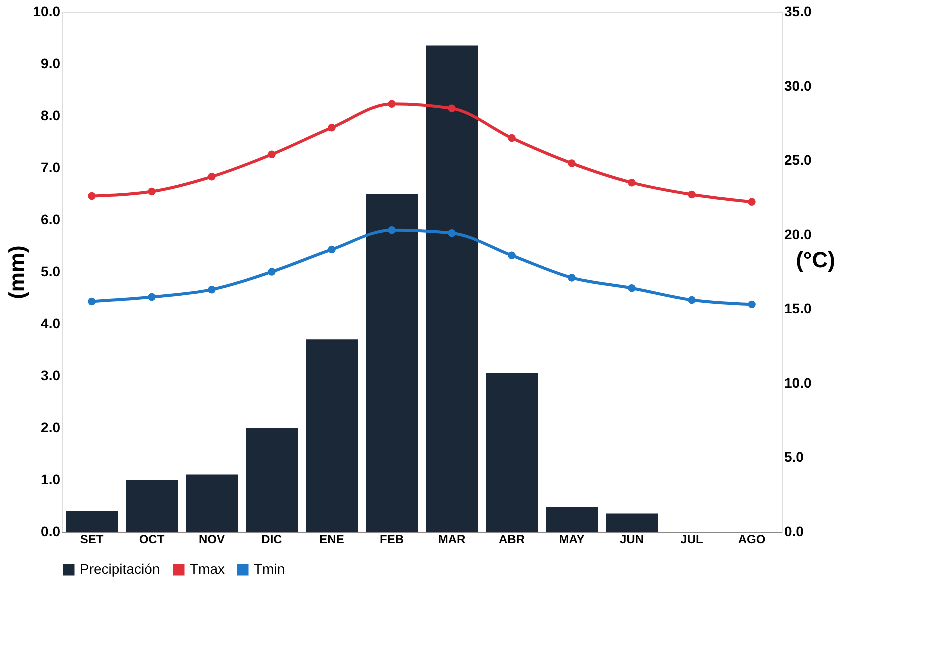 This screenshot has width=939, height=645. I want to click on x-tick-label: OCT, so click(152, 539).